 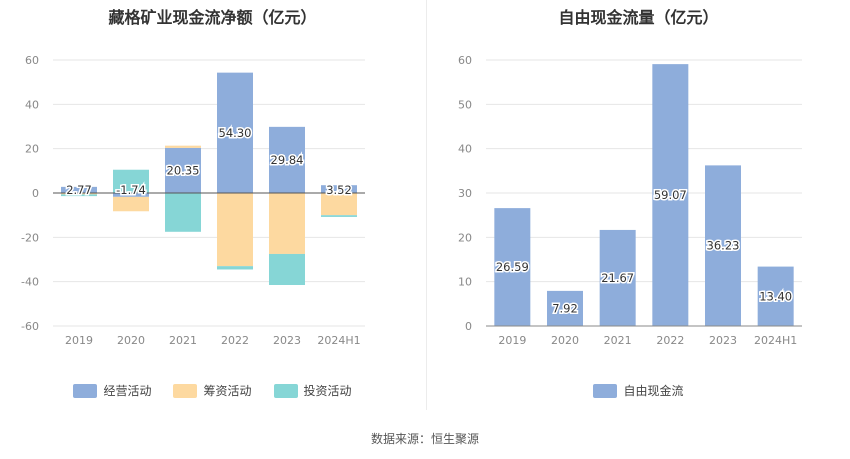 I want to click on chart-title: 藏格矿业现金流净额（亿元）, so click(x=212, y=17).